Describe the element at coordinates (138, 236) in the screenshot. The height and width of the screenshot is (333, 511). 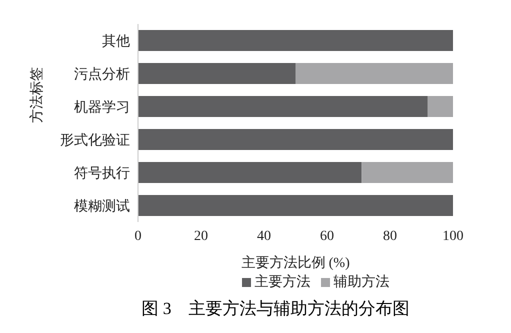
I see `x-tick-label: 0` at that location.